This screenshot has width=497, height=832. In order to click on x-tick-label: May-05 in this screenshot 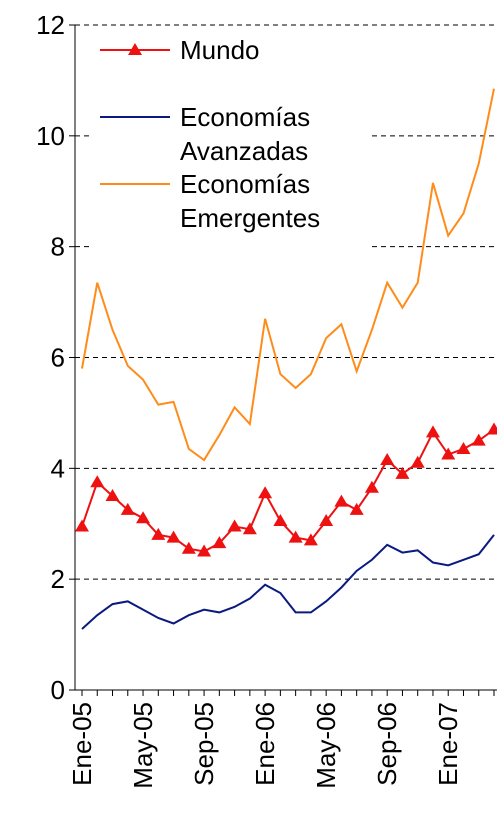, I will do `click(143, 745)`.